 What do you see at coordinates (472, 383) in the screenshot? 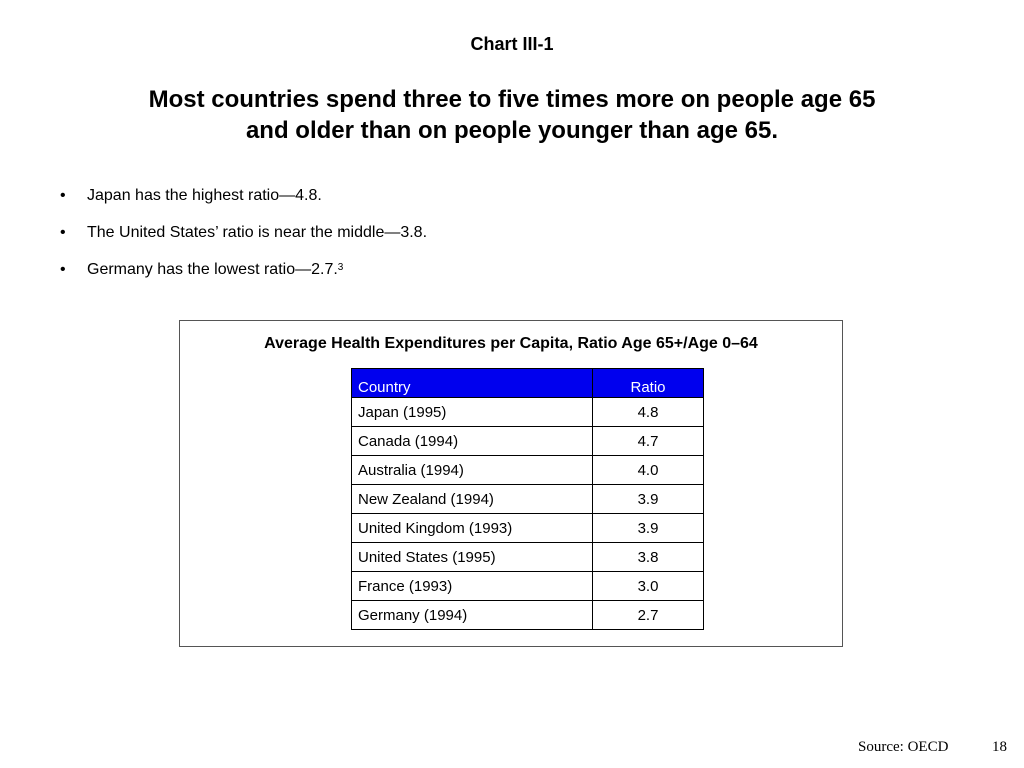
I see `column-header-country: Country` at bounding box center [472, 383].